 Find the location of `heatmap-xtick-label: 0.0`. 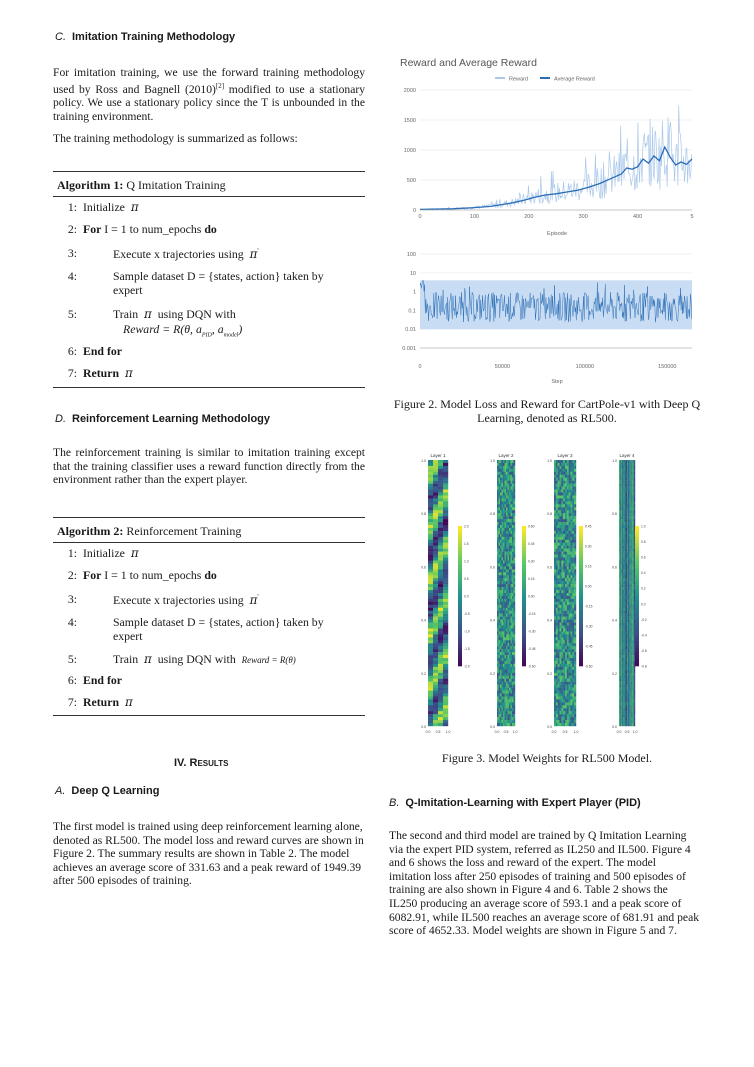

heatmap-xtick-label: 0.0 is located at coordinates (497, 732).